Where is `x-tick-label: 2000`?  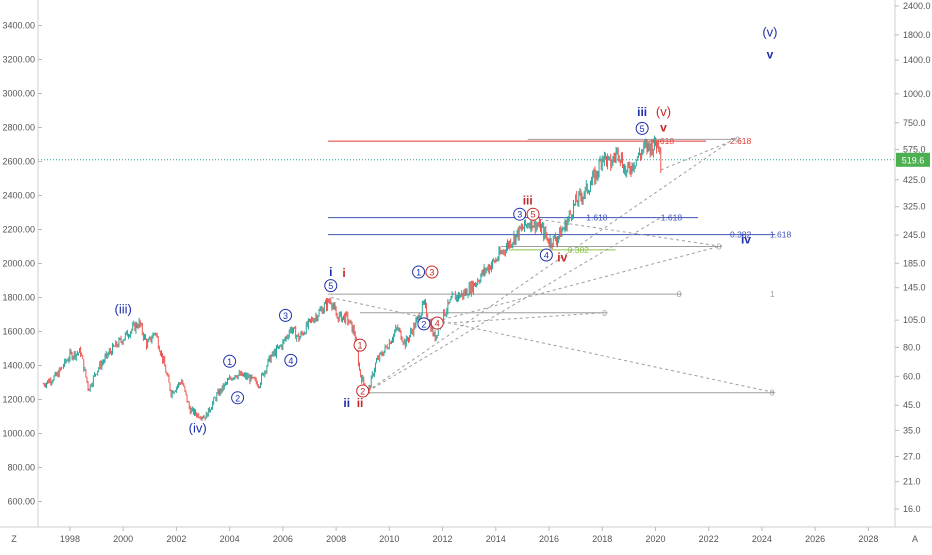 x-tick-label: 2000 is located at coordinates (123, 539).